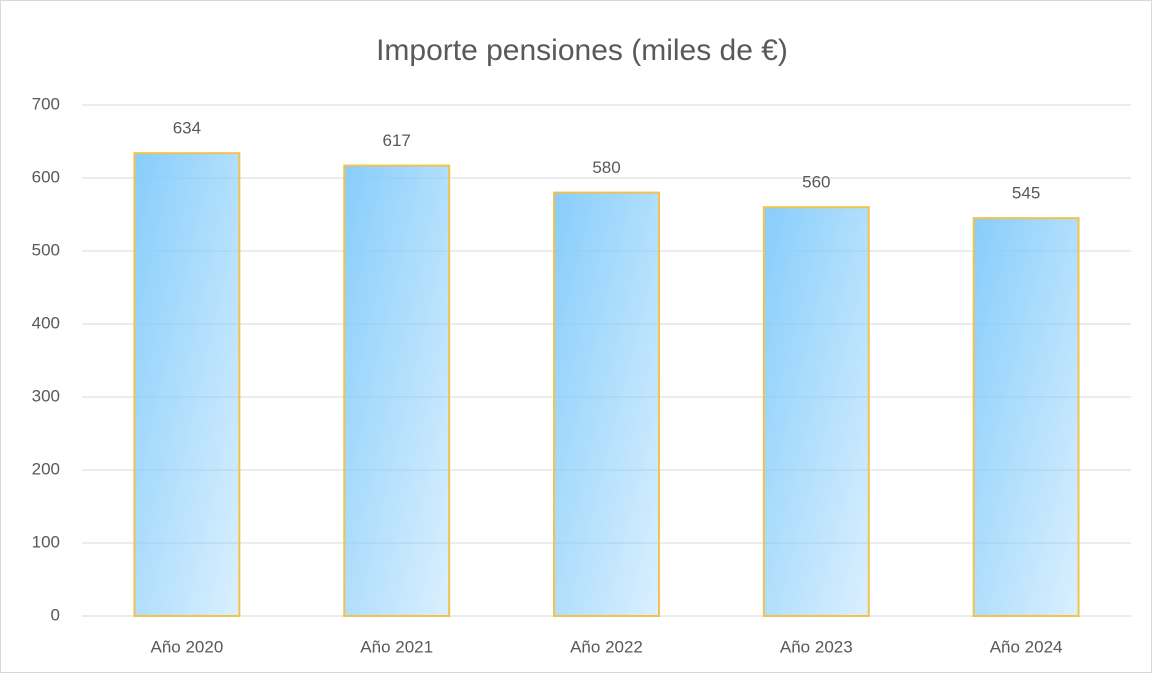 The width and height of the screenshot is (1152, 673). Describe the element at coordinates (1026, 646) in the screenshot. I see `x-tick-label: Año 2024` at that location.